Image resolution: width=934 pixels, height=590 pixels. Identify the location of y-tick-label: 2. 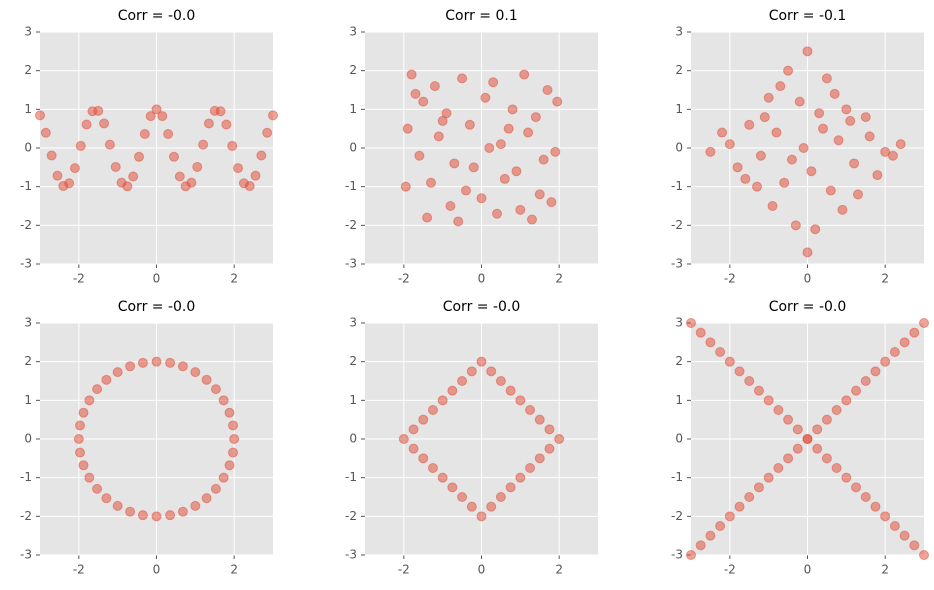
(28, 70).